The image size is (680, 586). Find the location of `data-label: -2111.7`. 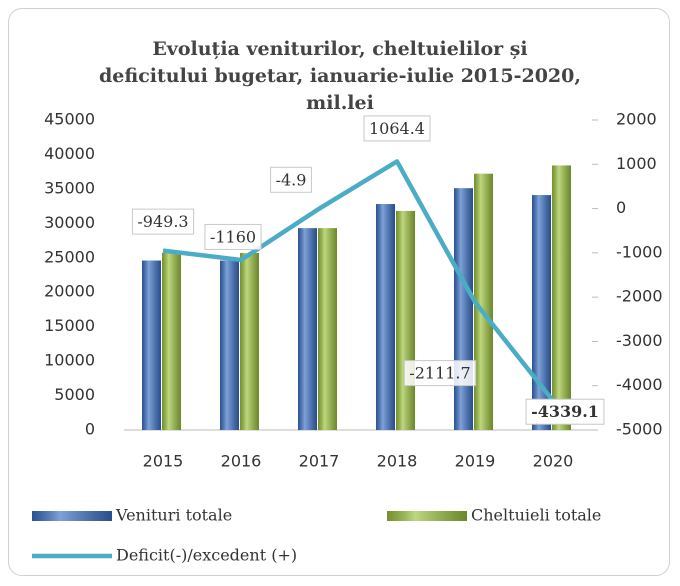

data-label: -2111.7 is located at coordinates (439, 373).